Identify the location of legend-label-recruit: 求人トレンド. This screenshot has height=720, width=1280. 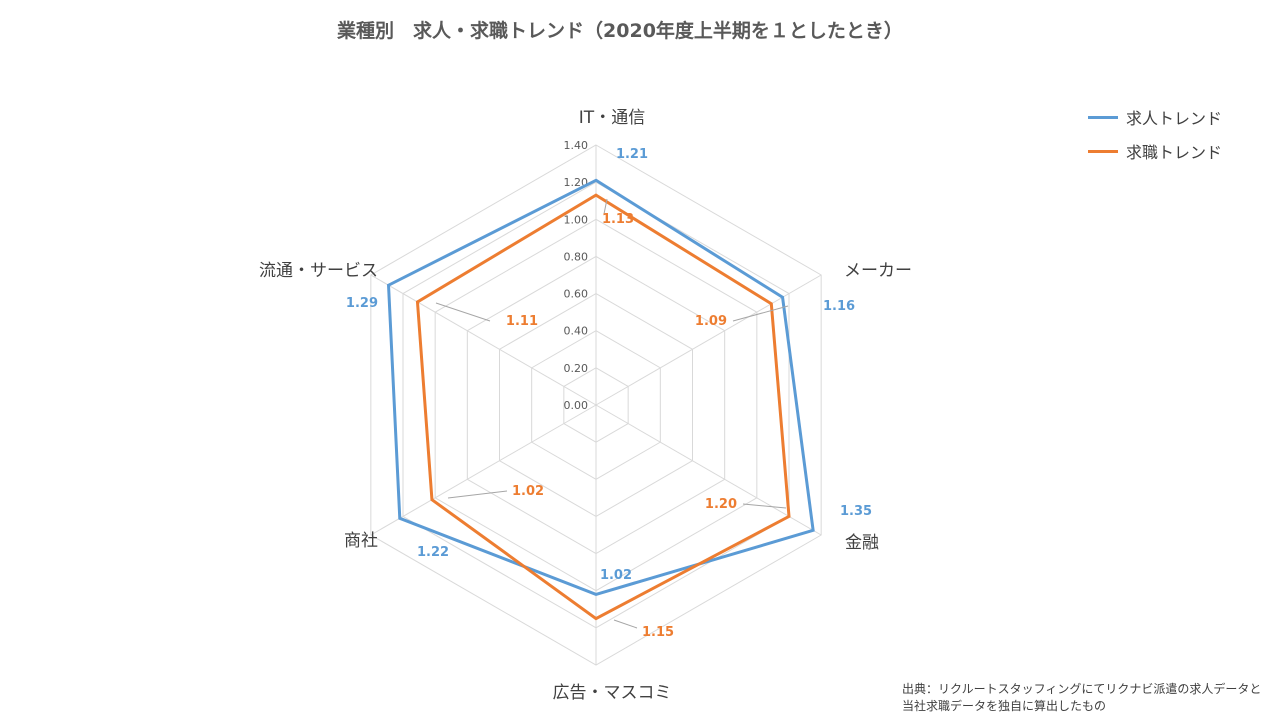
(1174, 118).